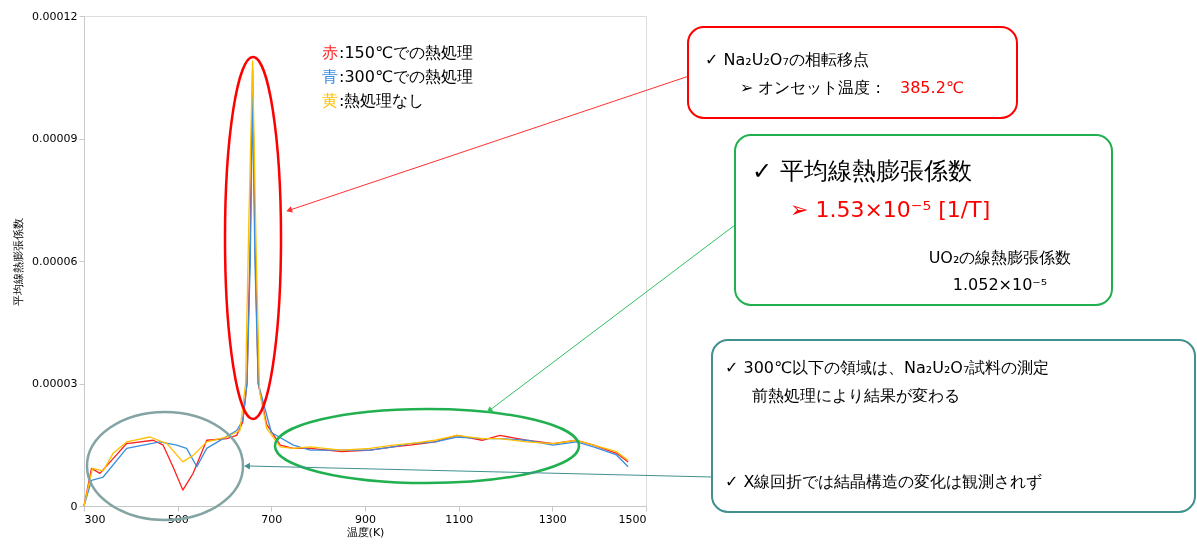  Describe the element at coordinates (397, 76) in the screenshot. I see `text: 青:300℃での熱処理` at that location.